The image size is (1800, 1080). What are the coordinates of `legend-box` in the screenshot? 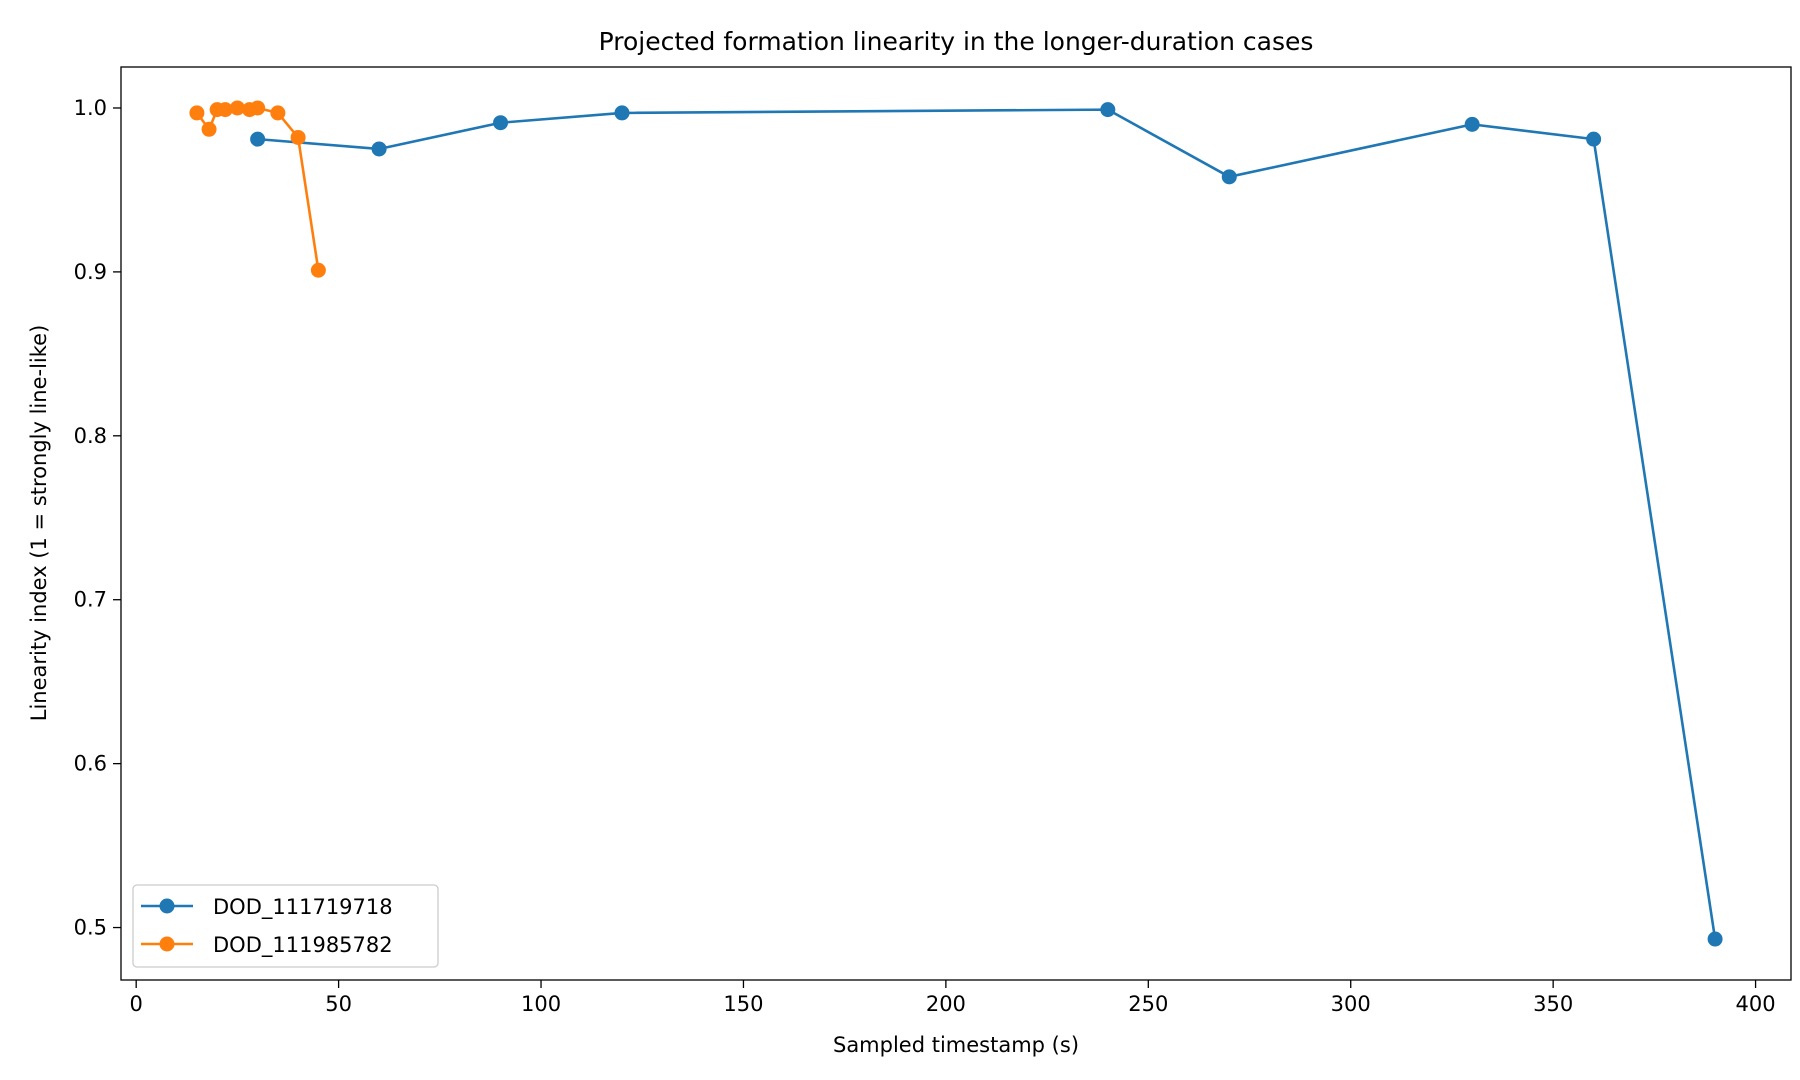 It's located at (285, 926).